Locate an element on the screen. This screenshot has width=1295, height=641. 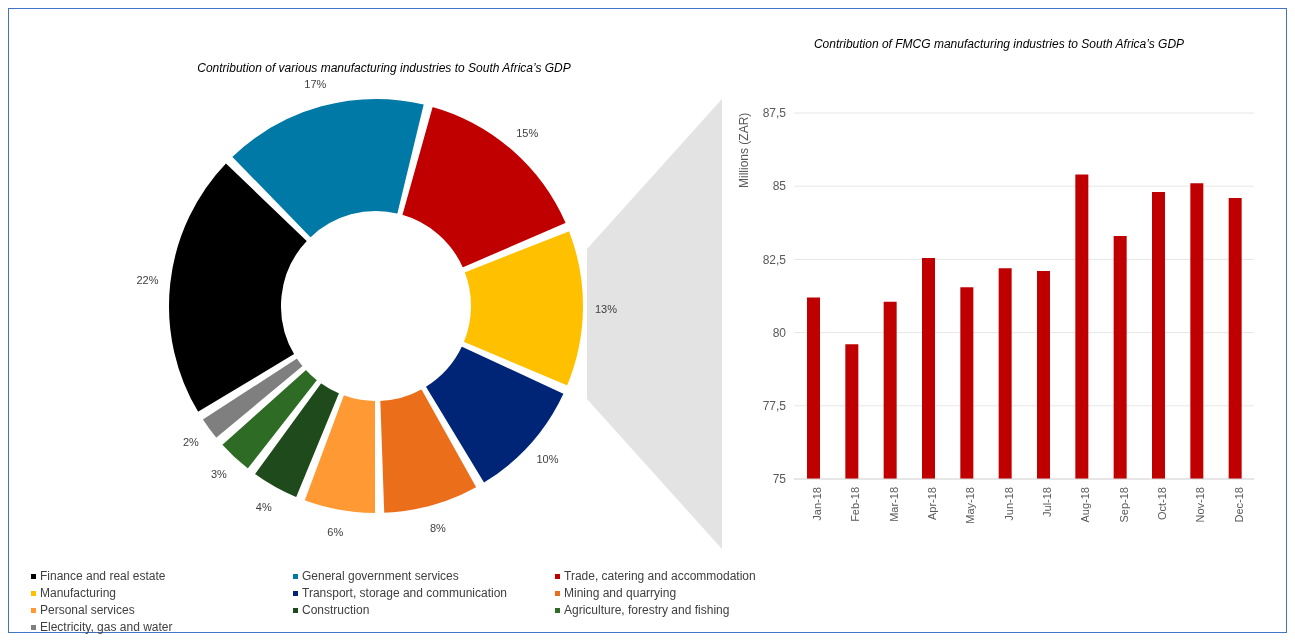
data-label: 13% is located at coordinates (606, 308).